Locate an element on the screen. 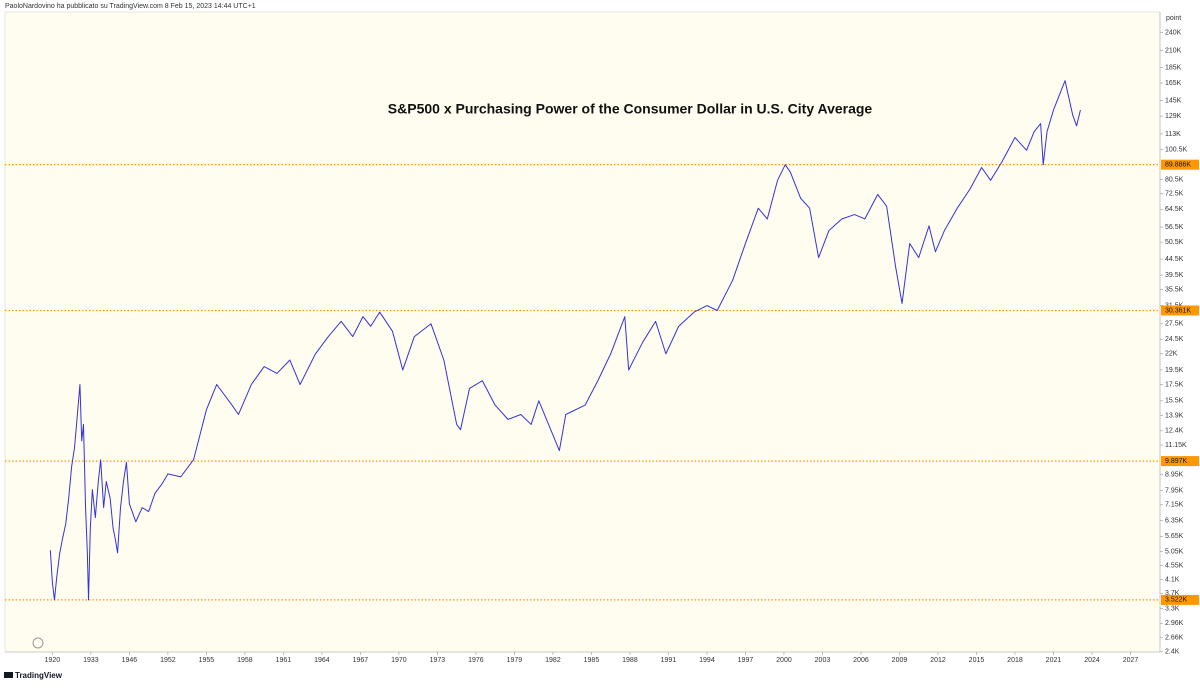 The width and height of the screenshot is (1200, 688). x-tick-label: 2027 is located at coordinates (1131, 660).